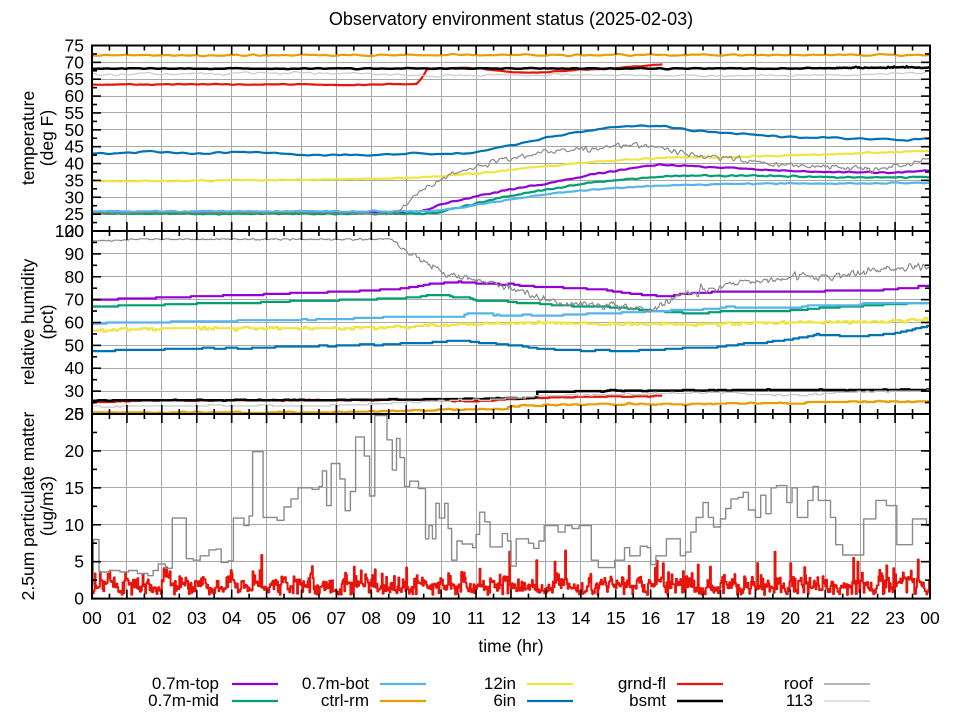 Image resolution: width=960 pixels, height=725 pixels. What do you see at coordinates (799, 700) in the screenshot?
I see `svg-text: 113` at bounding box center [799, 700].